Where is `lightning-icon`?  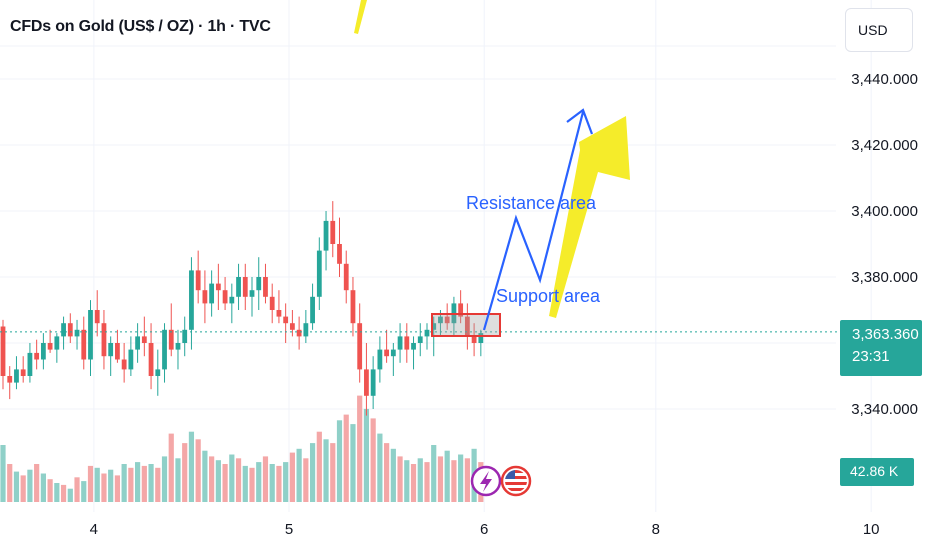
lightning-icon is located at coordinates (486, 481).